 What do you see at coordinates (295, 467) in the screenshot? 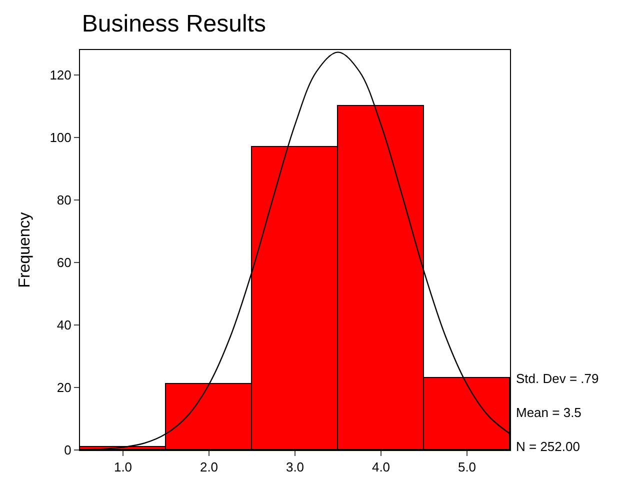
I see `x-tick-label: 3.0` at bounding box center [295, 467].